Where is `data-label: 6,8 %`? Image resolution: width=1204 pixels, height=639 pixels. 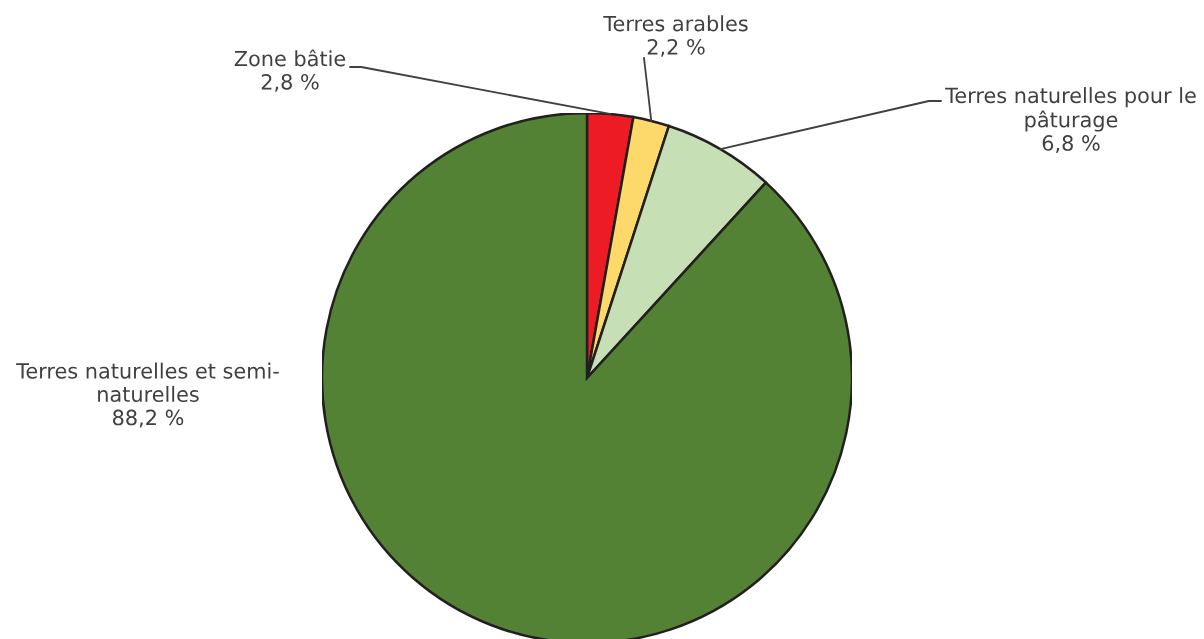
data-label: 6,8 % is located at coordinates (1071, 144).